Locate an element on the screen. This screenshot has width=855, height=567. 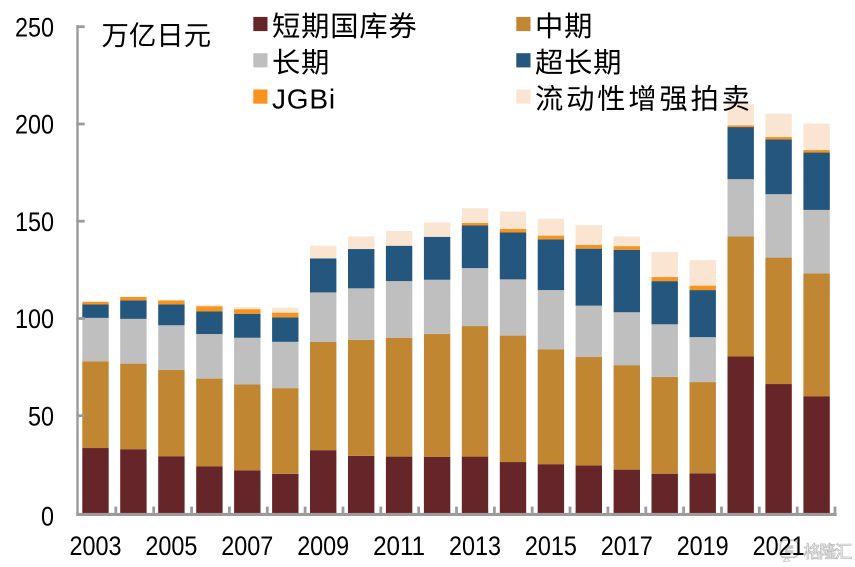
svg-text: 0 is located at coordinates (47, 516).